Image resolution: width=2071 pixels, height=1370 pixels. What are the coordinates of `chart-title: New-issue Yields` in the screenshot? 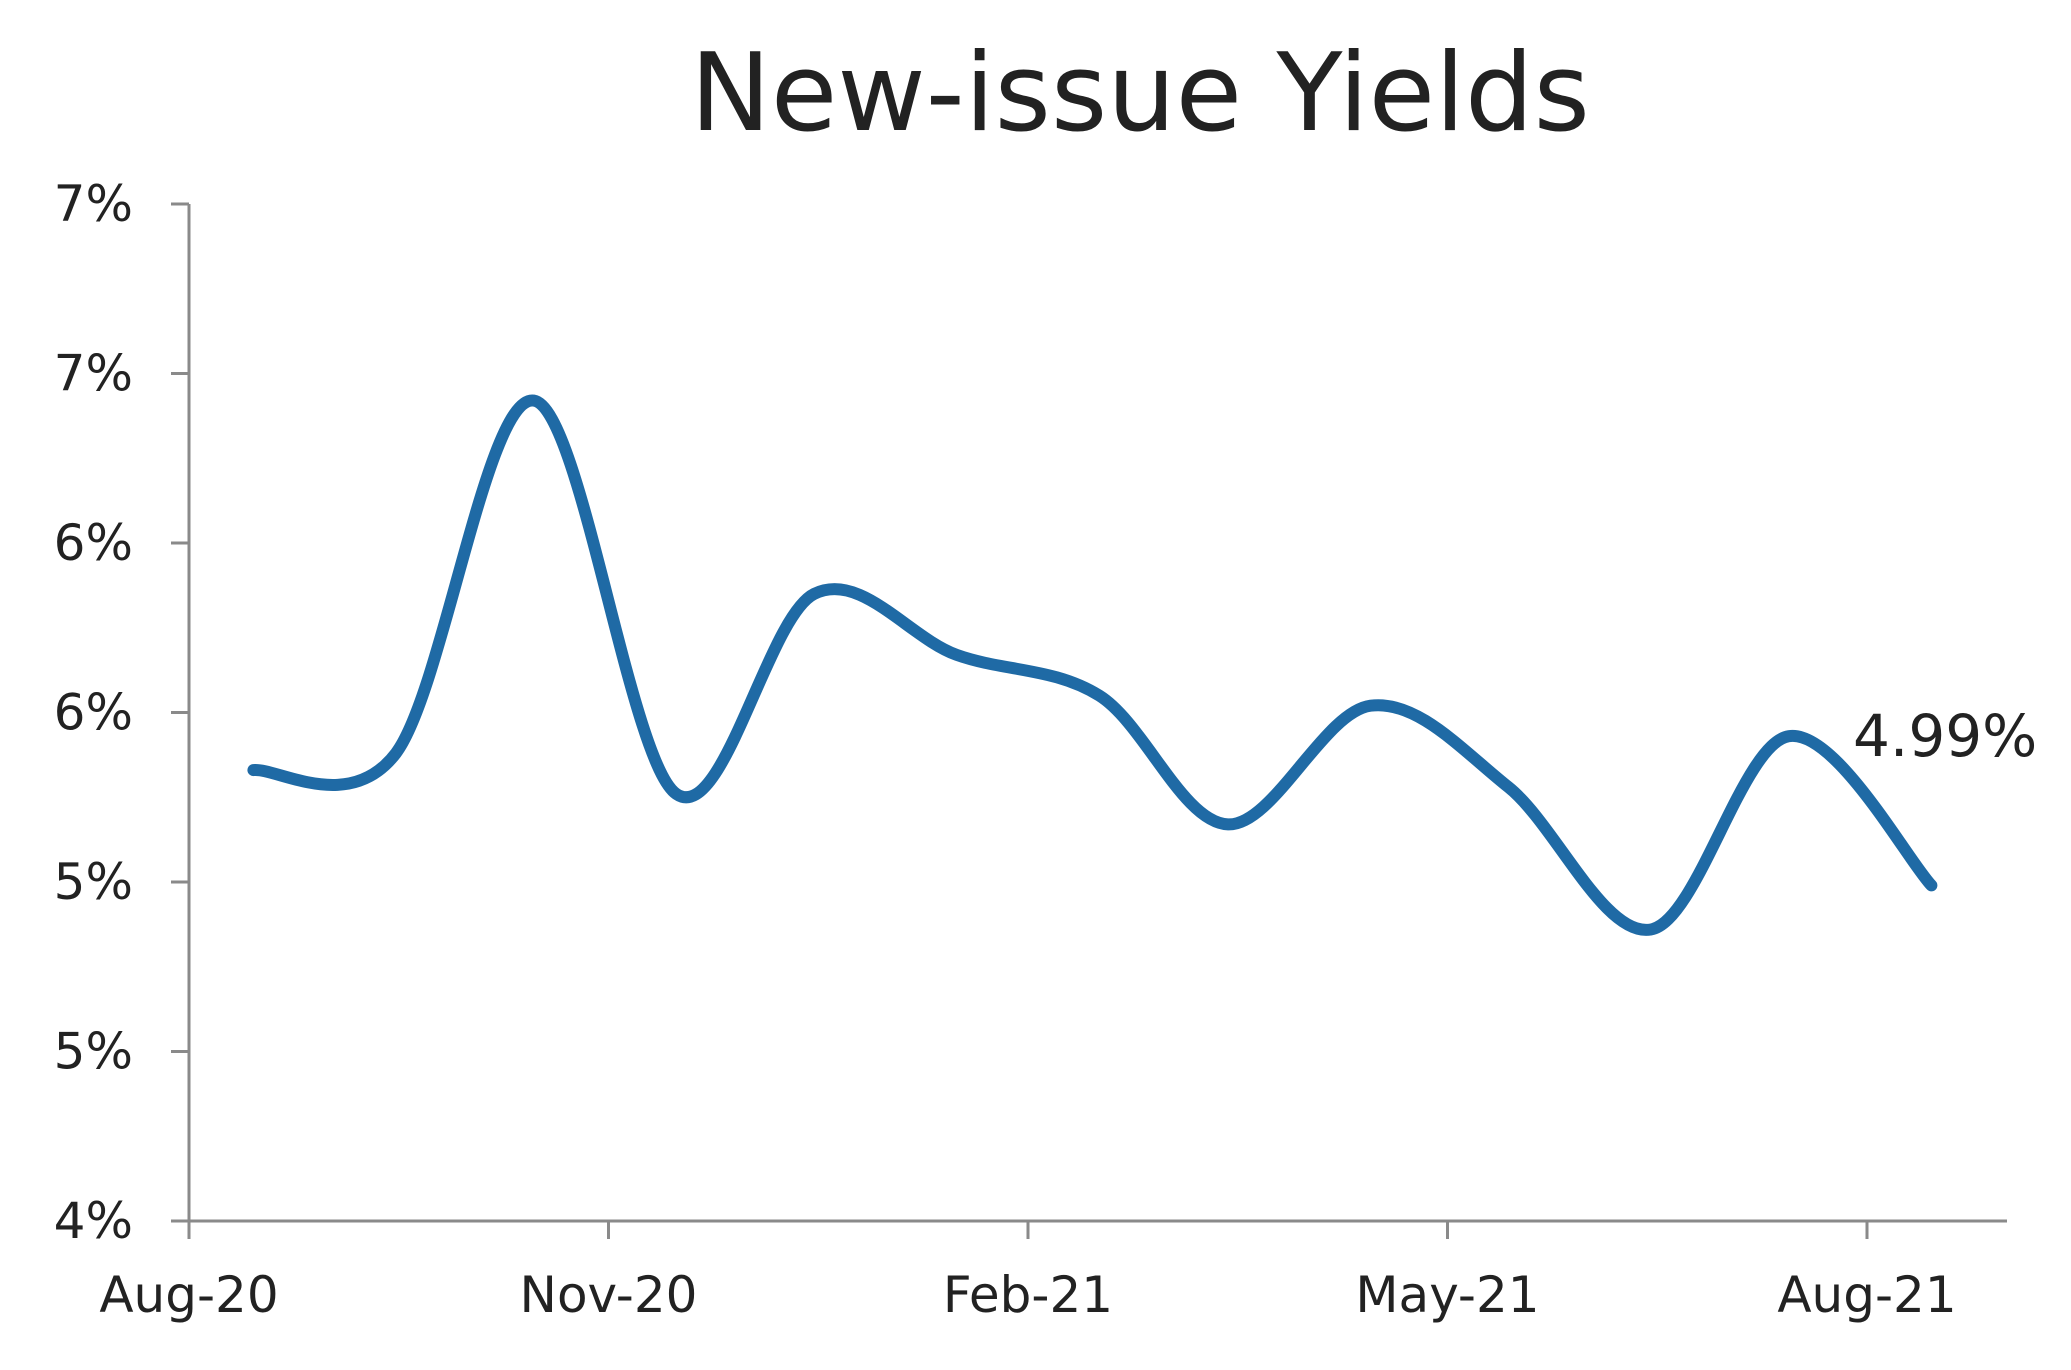 It's located at (1140, 93).